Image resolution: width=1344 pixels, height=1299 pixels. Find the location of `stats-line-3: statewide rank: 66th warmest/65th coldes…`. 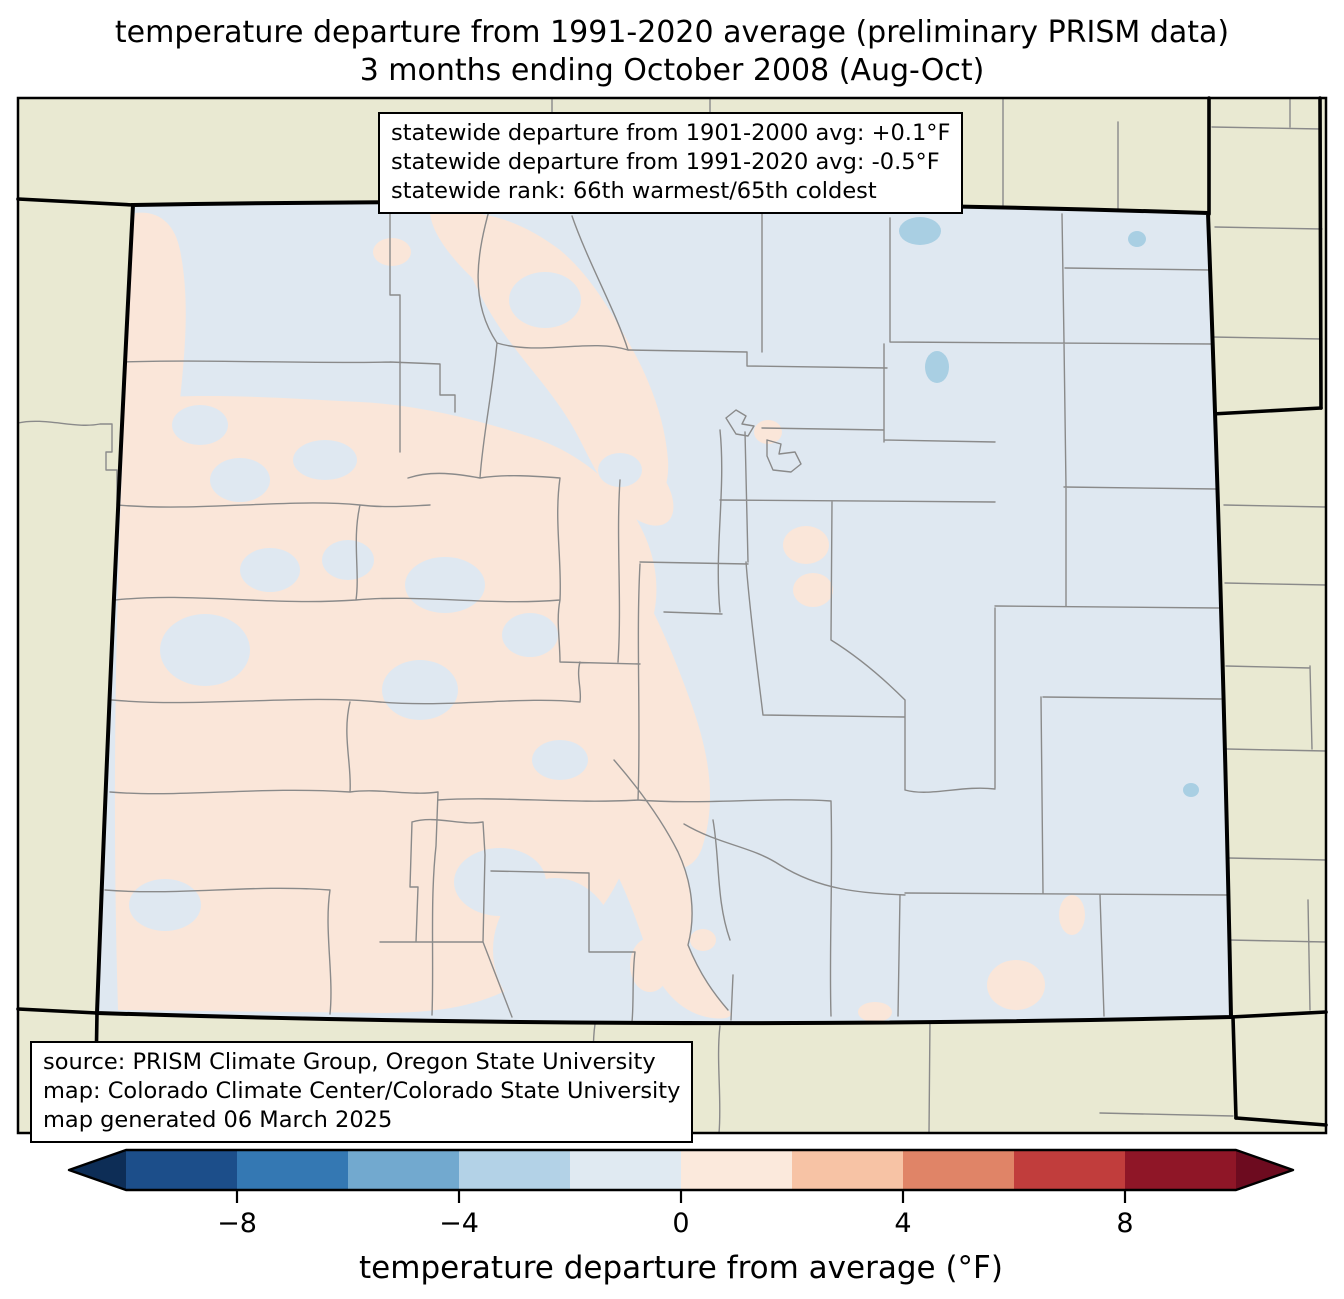

stats-line-3: statewide rank: 66th warmest/65th coldes… is located at coordinates (634, 191).